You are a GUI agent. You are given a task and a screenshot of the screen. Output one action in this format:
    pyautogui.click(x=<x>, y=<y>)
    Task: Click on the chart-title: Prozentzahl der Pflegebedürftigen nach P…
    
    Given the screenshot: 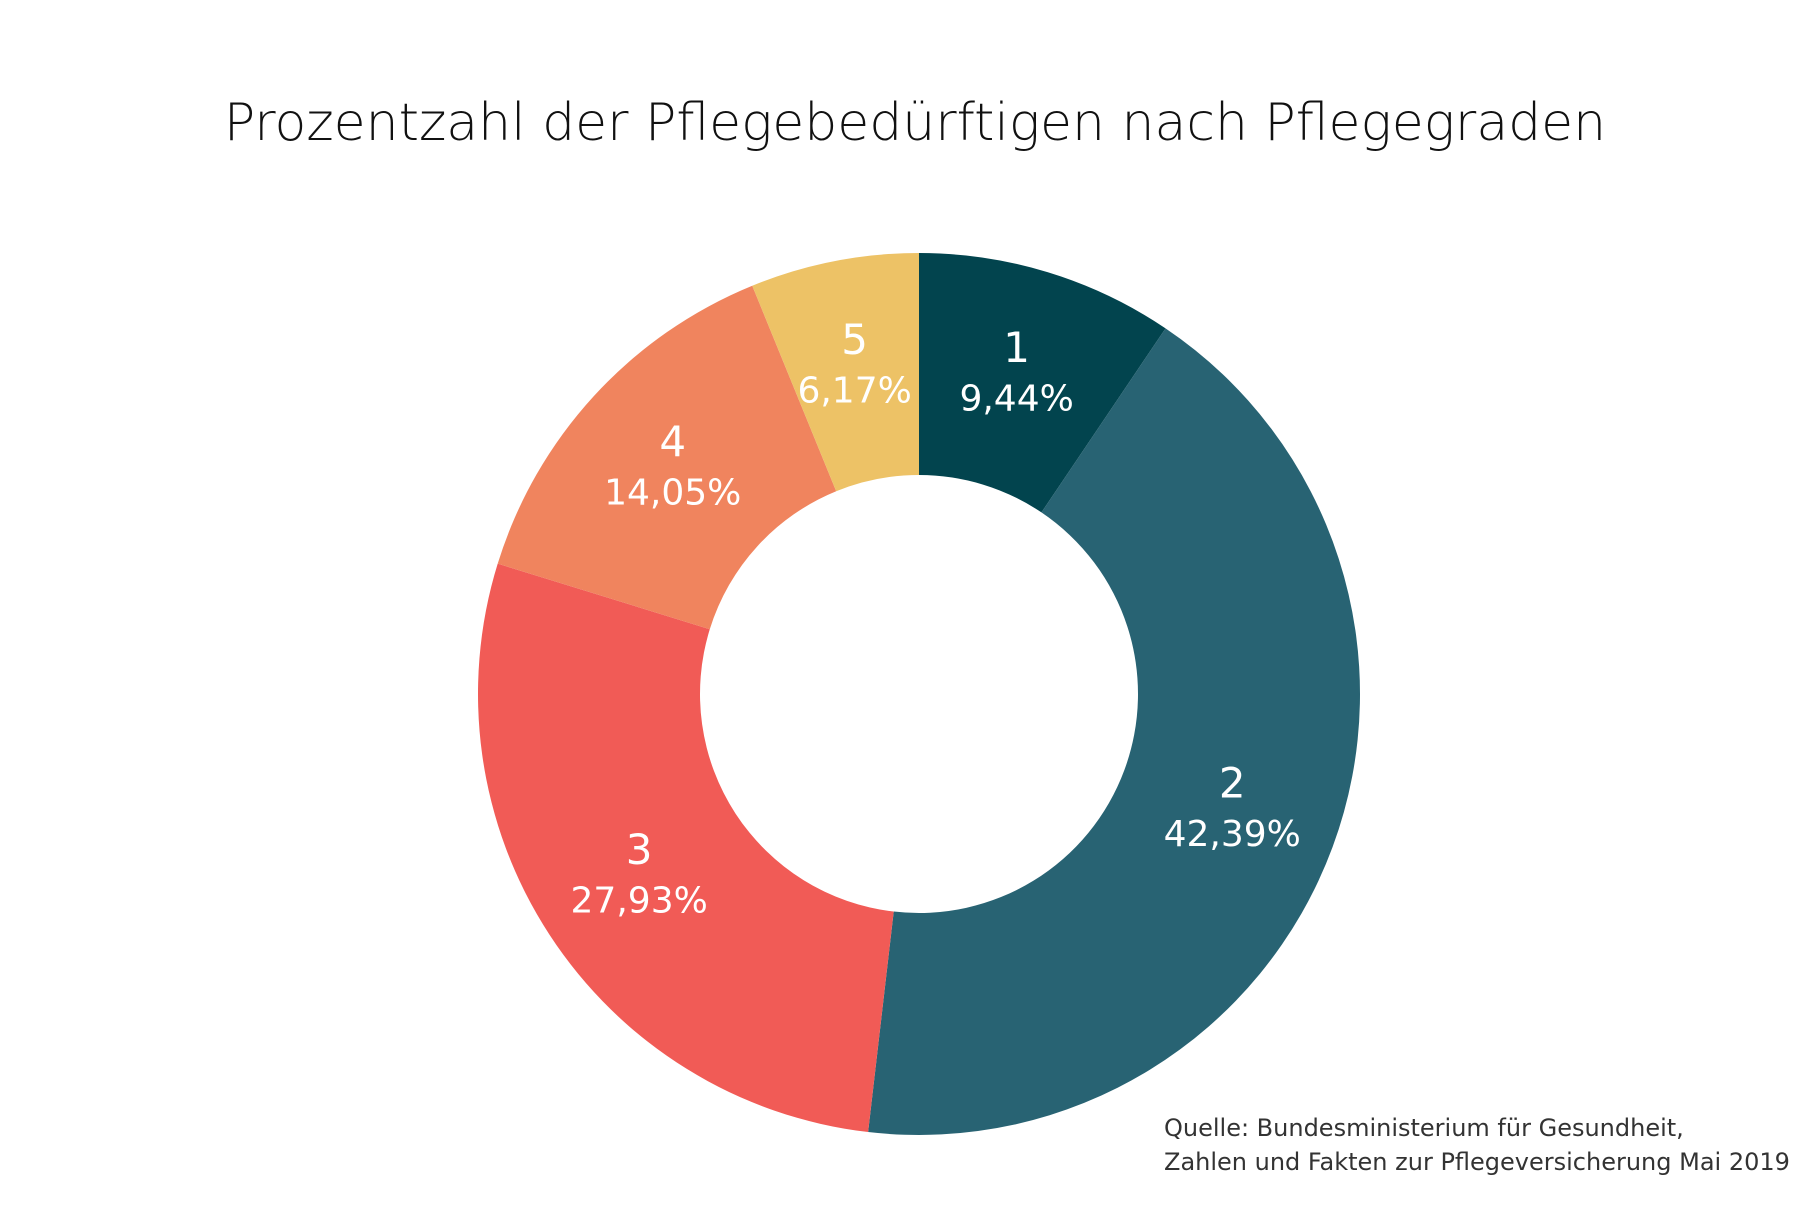 What is the action you would take?
    pyautogui.click(x=915, y=123)
    